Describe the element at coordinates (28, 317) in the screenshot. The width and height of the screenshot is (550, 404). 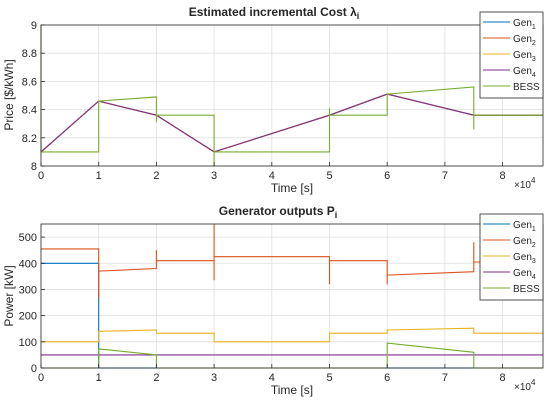
I see `y-tick-label: 200` at that location.